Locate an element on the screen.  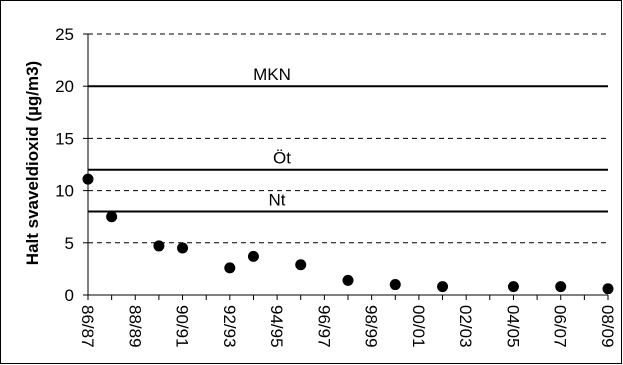
x-tick-label: 06/07 is located at coordinates (560, 326).